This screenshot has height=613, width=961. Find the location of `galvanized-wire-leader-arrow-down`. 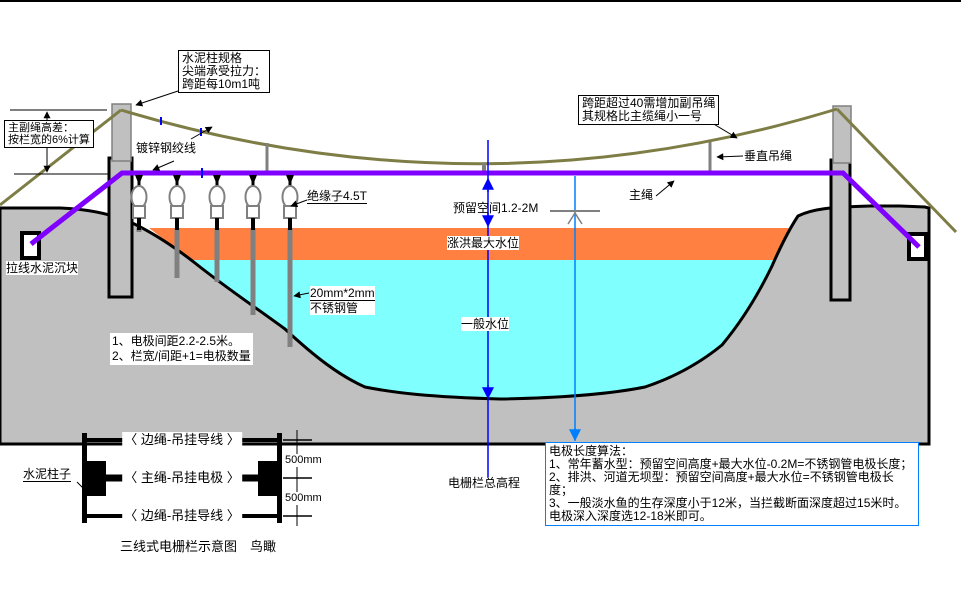

galvanized-wire-leader-arrow-down is located at coordinates (163, 165).